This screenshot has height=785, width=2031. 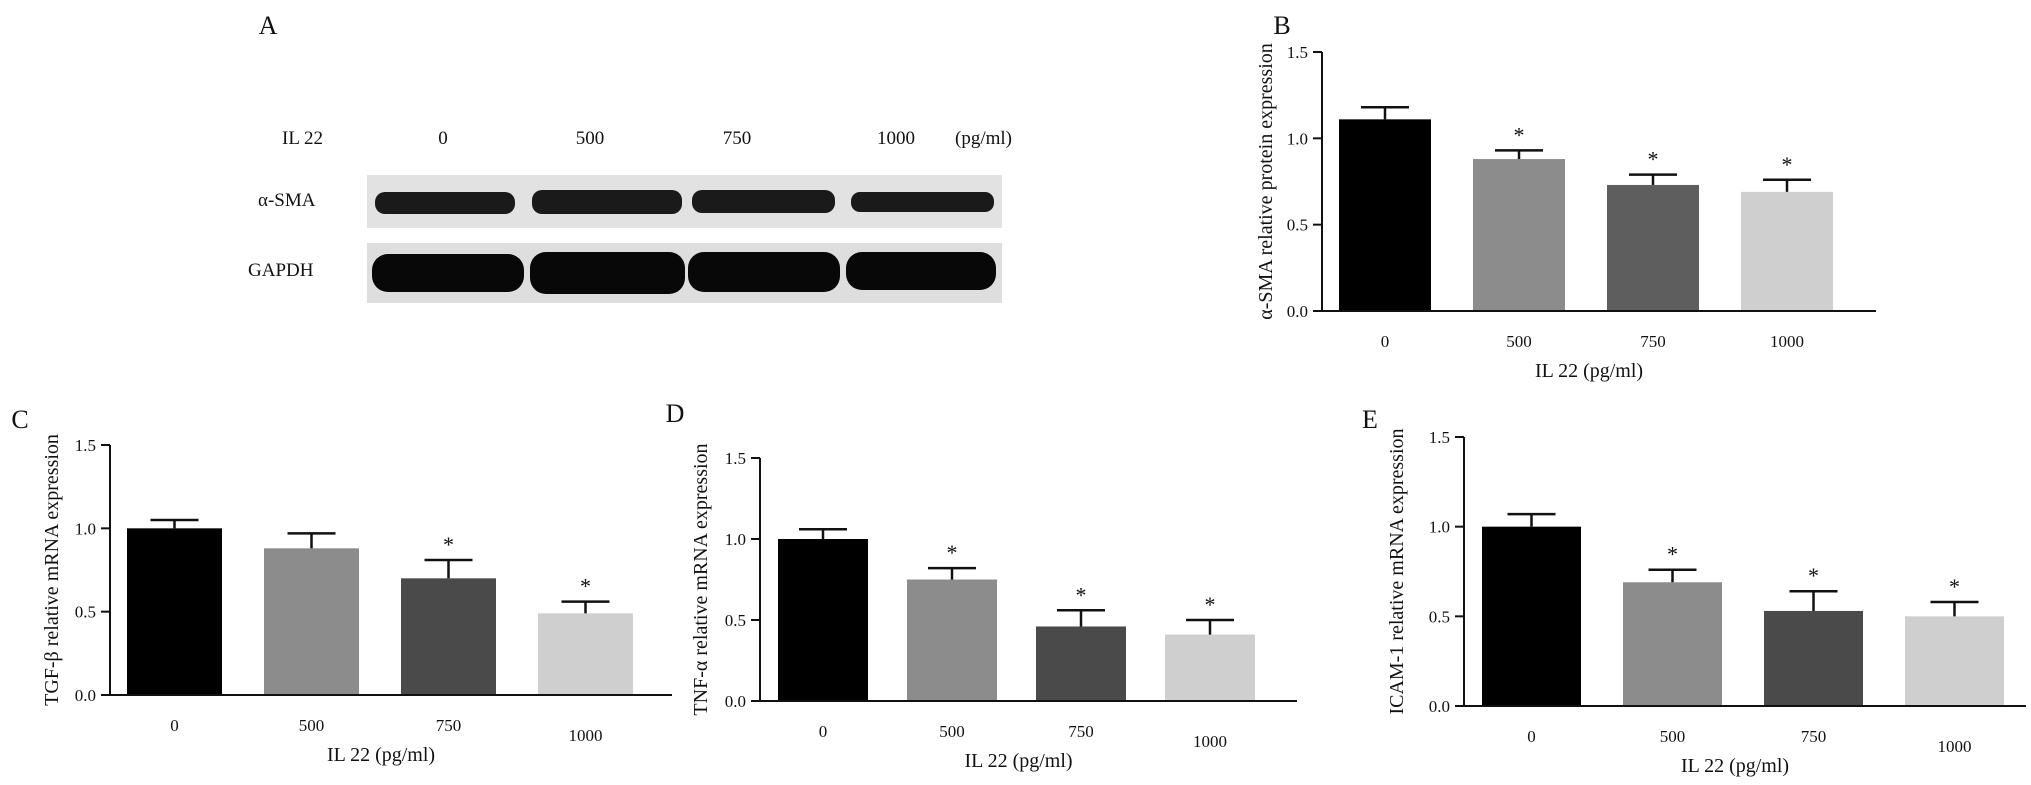 What do you see at coordinates (268, 25) in the screenshot?
I see `panel-letter-a: A` at bounding box center [268, 25].